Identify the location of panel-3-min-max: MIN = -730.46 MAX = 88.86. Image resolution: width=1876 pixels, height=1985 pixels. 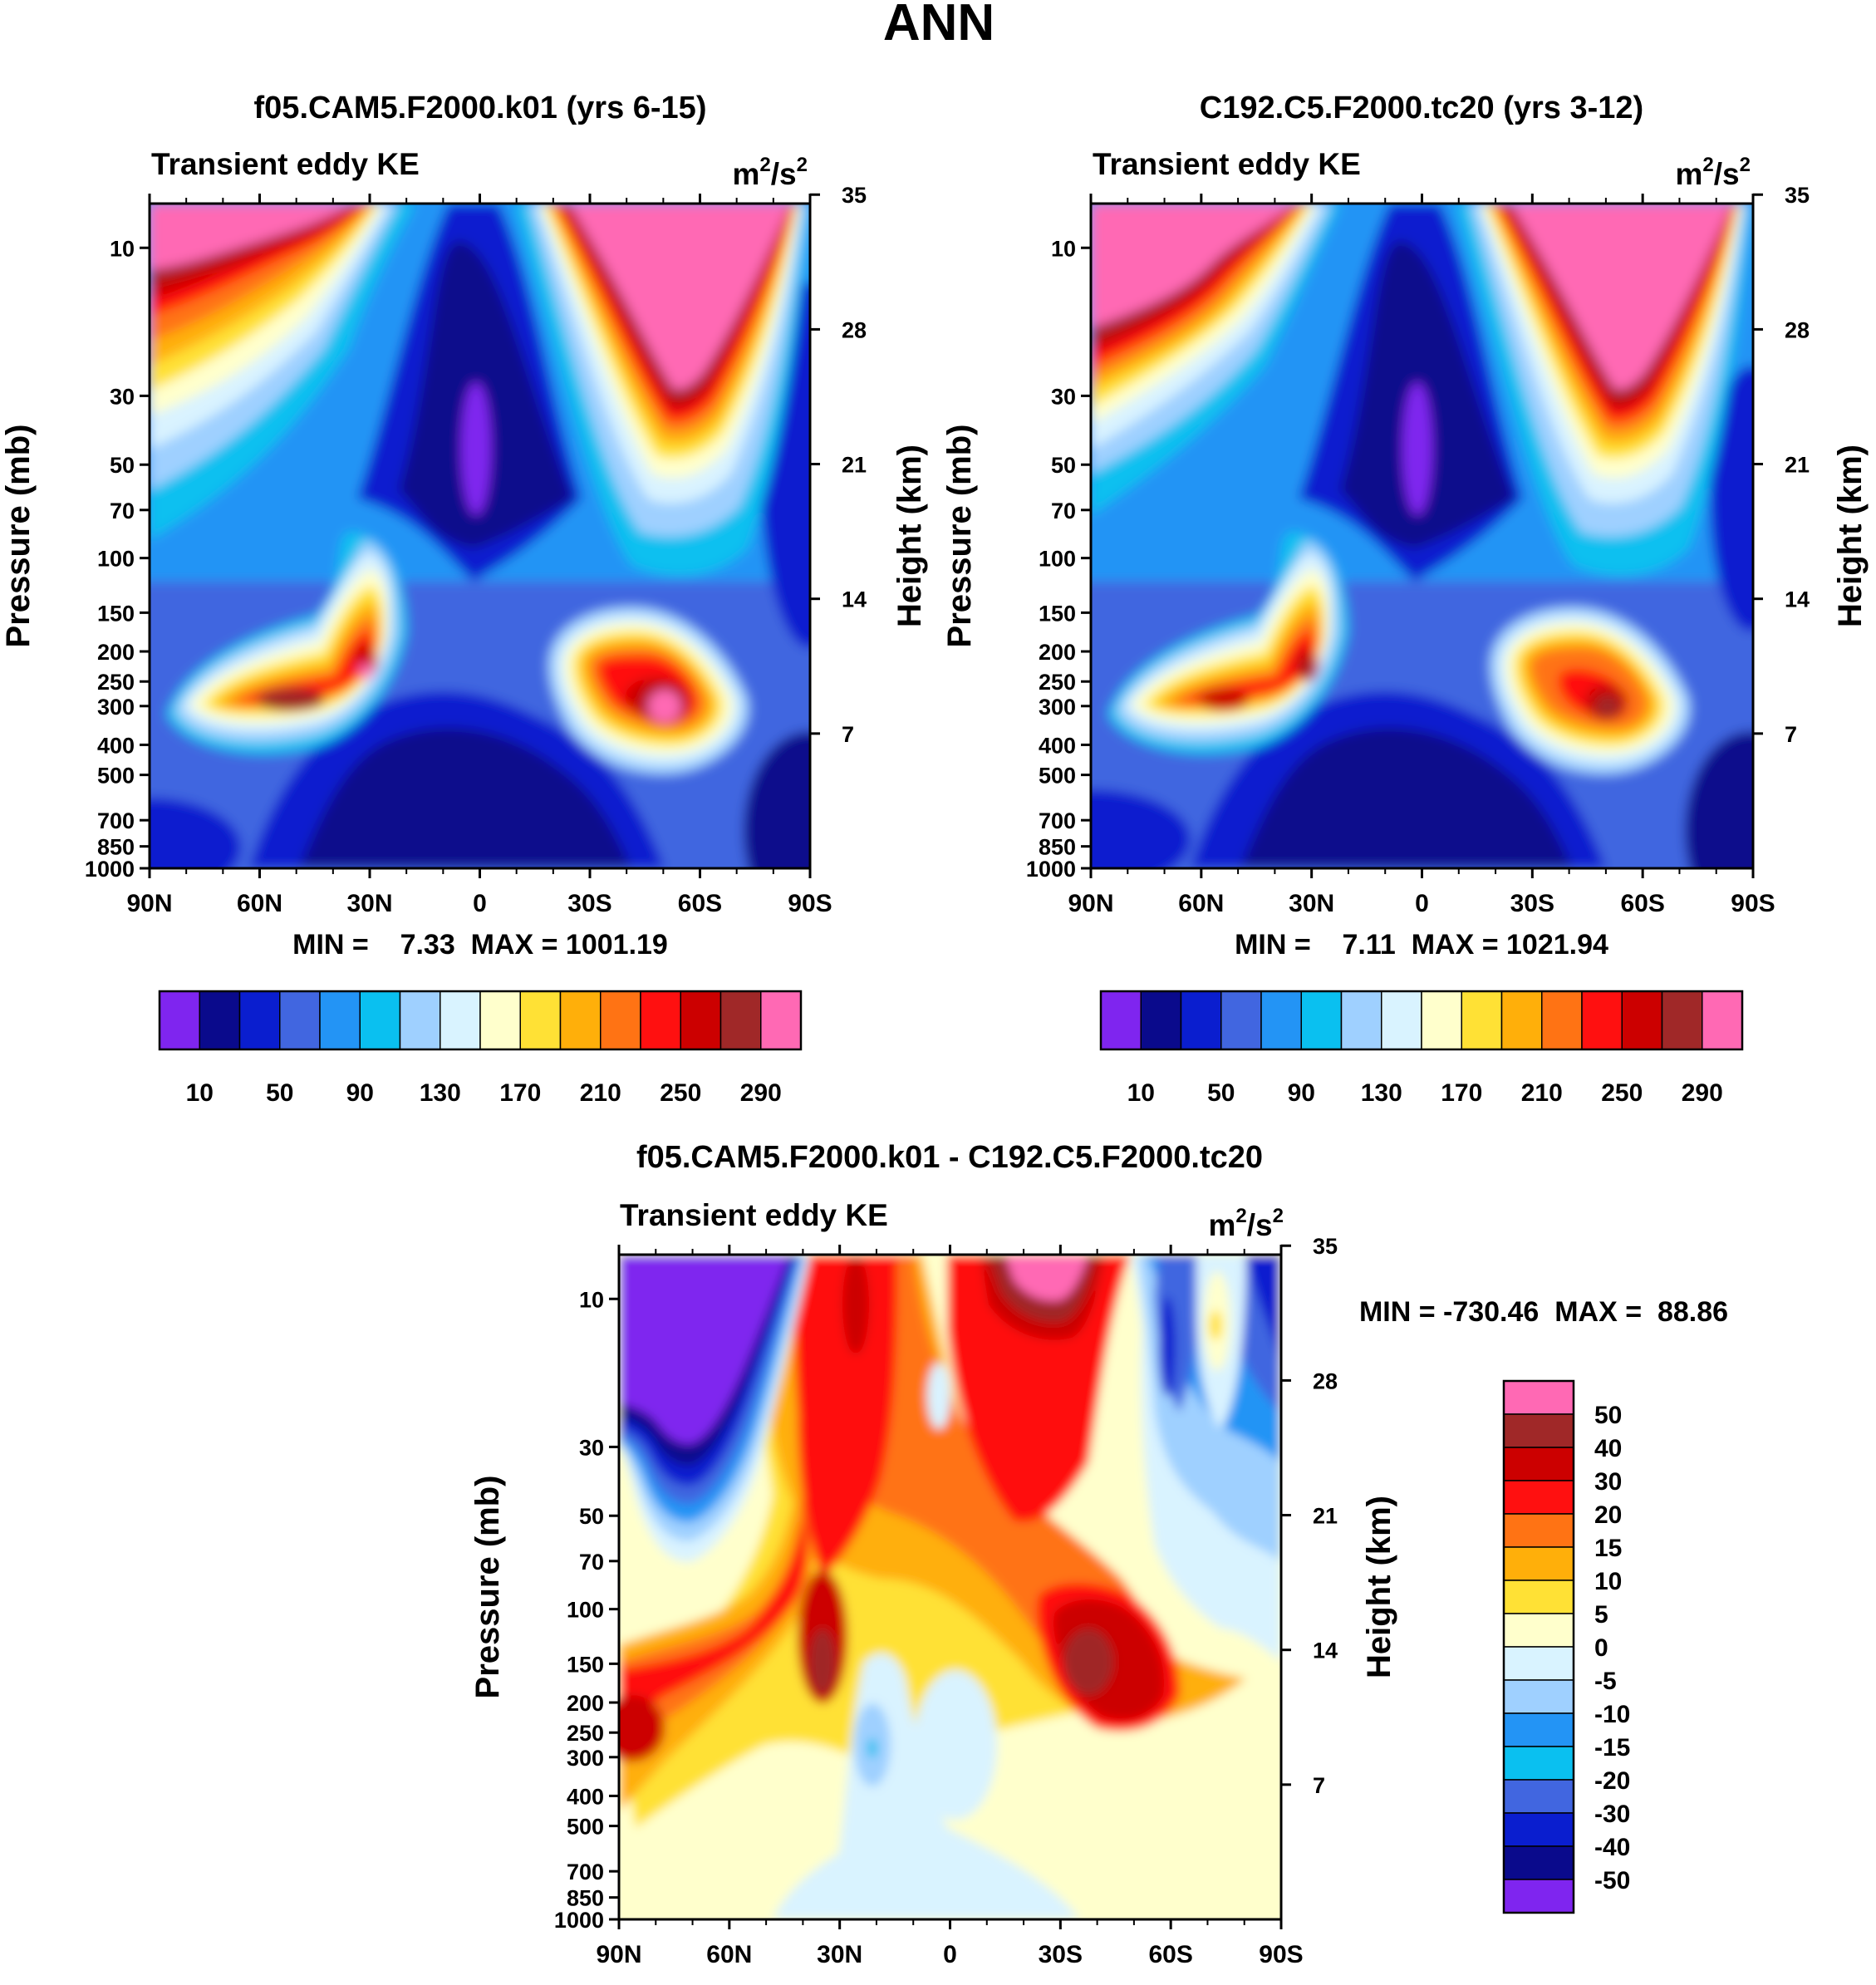
(1543, 1312).